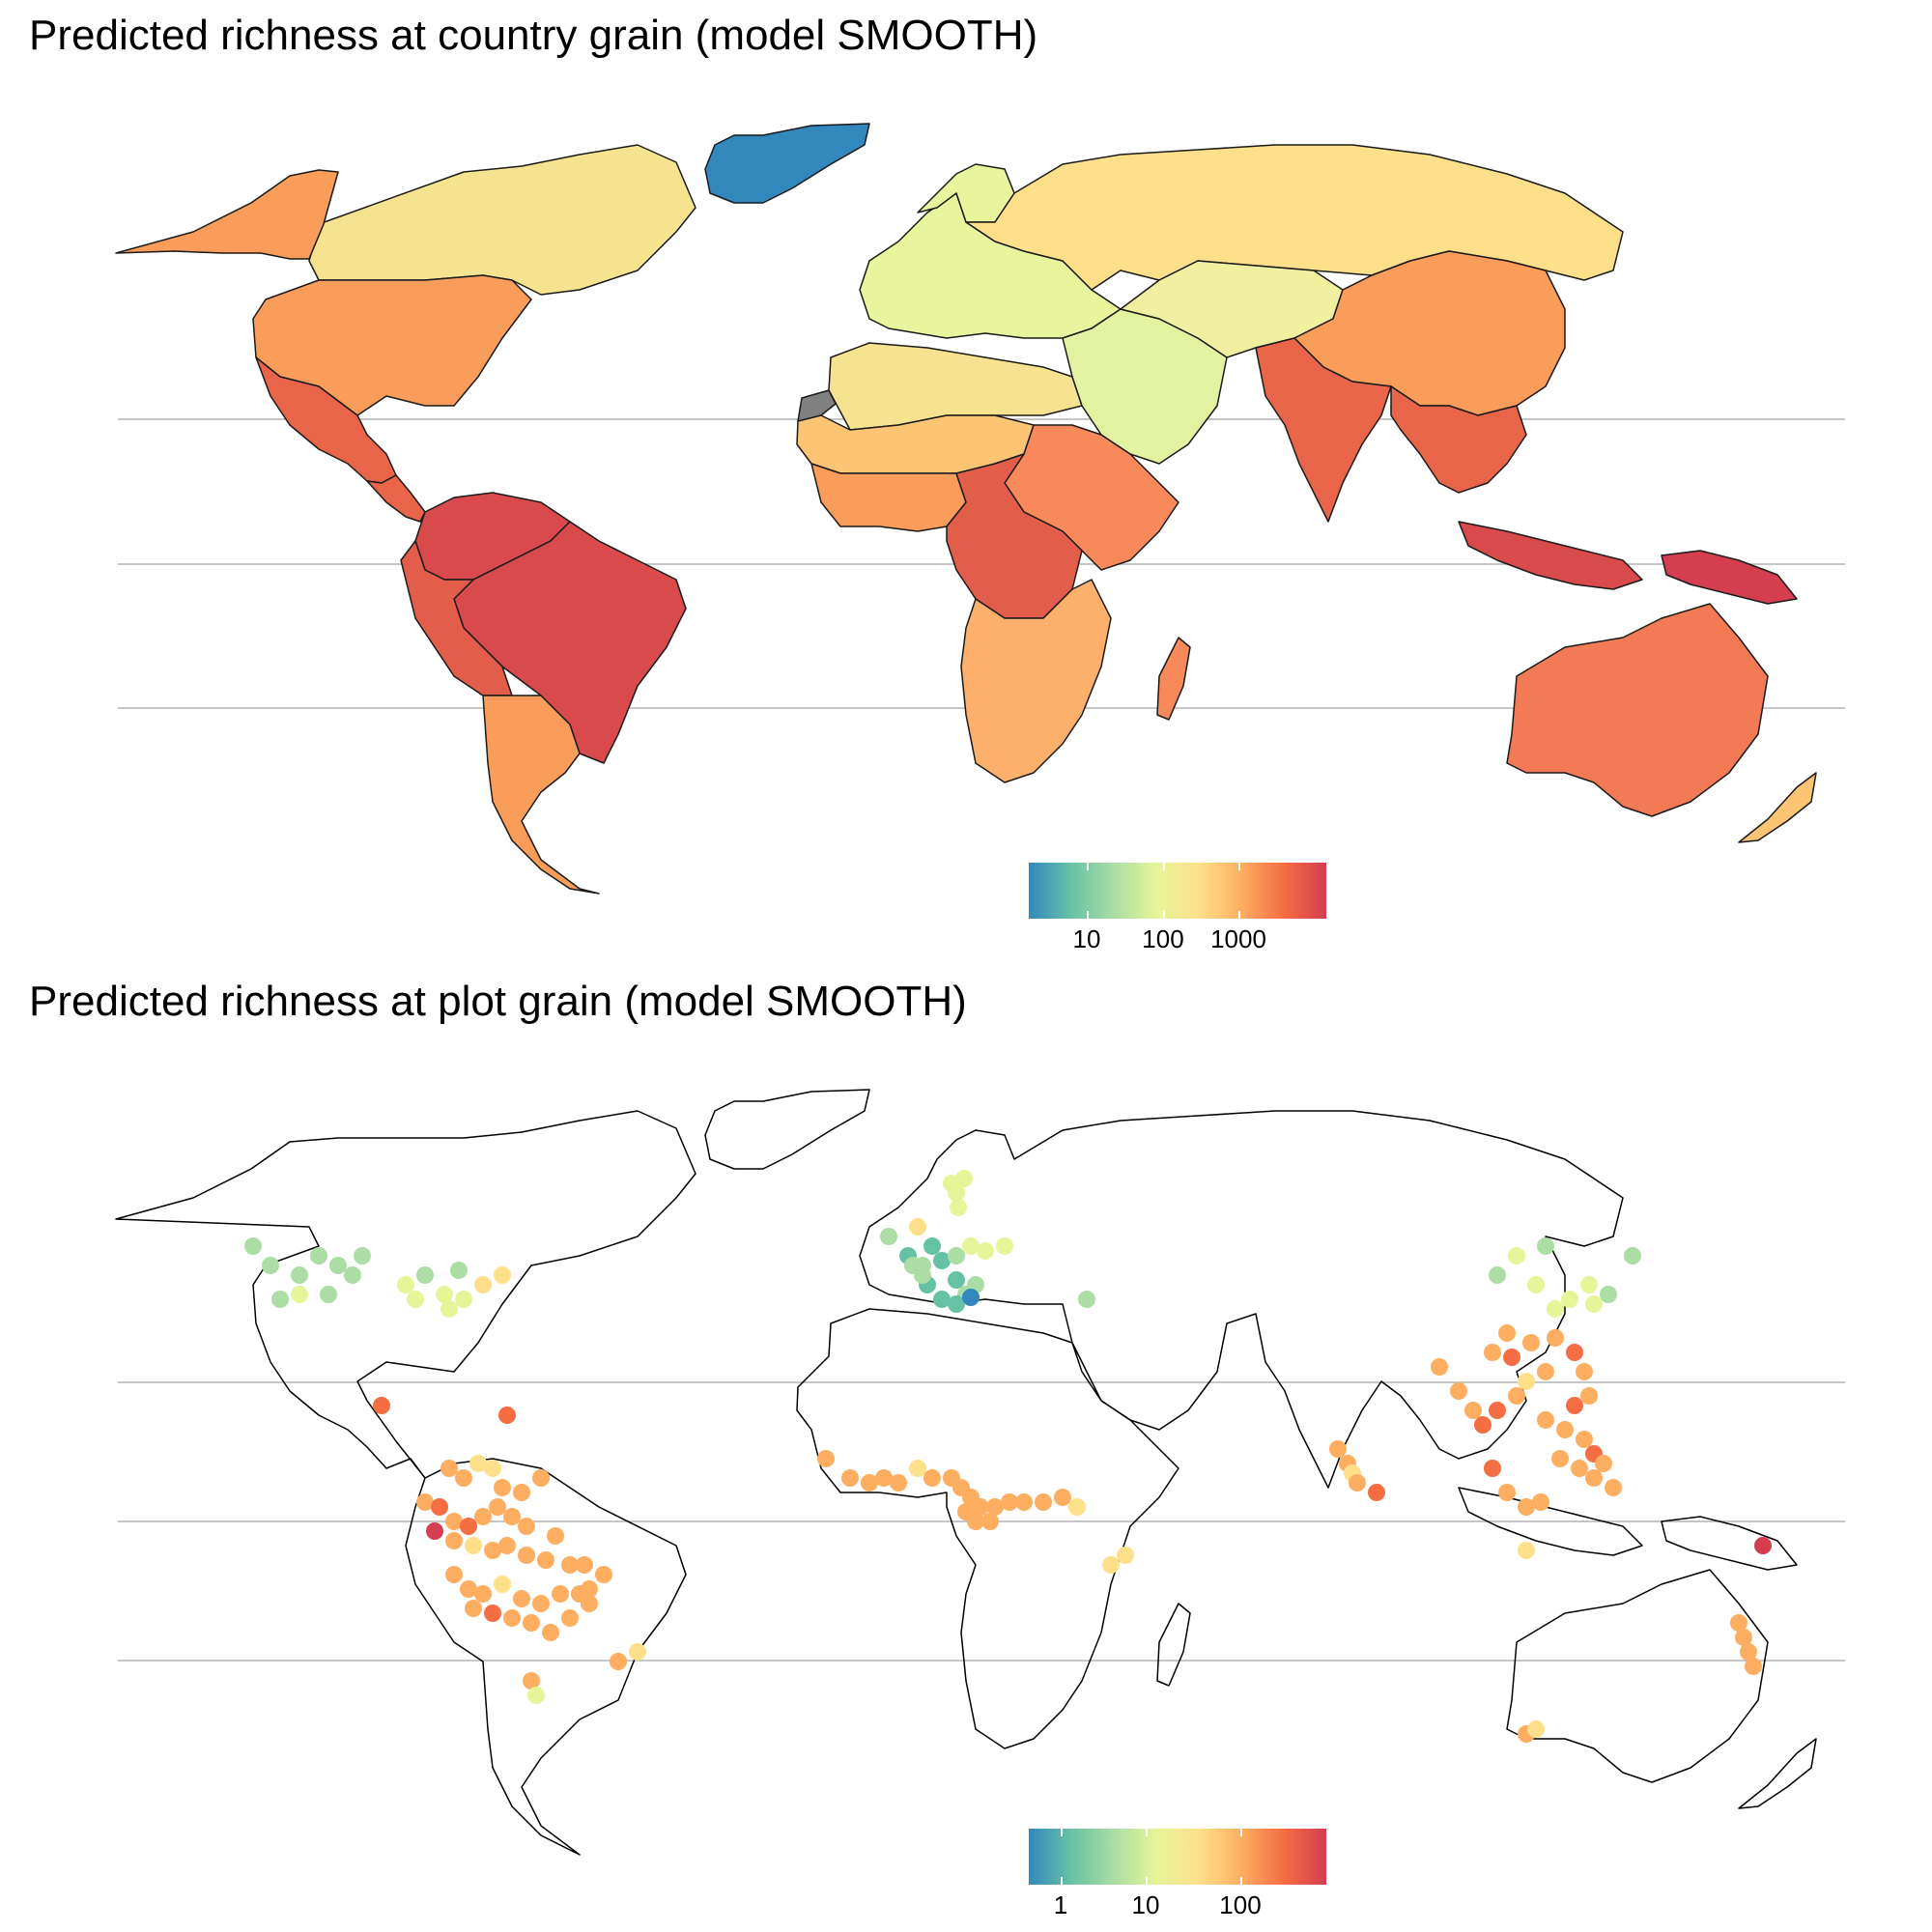 This screenshot has width=1932, height=1932. Describe the element at coordinates (396, 498) in the screenshot. I see `region-central-america` at that location.